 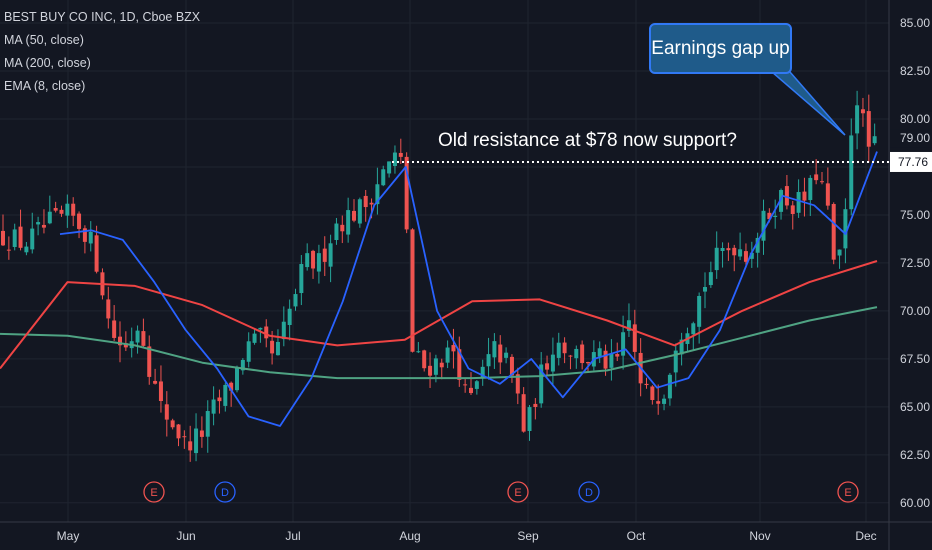 I want to click on y-tick-label: 75.00, so click(x=915, y=215).